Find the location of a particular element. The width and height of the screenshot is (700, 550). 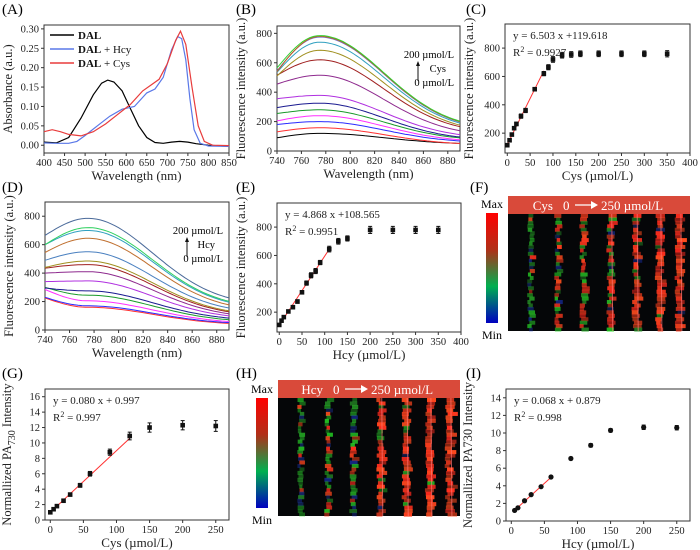

y-tick-label: 600 is located at coordinates (492, 77).